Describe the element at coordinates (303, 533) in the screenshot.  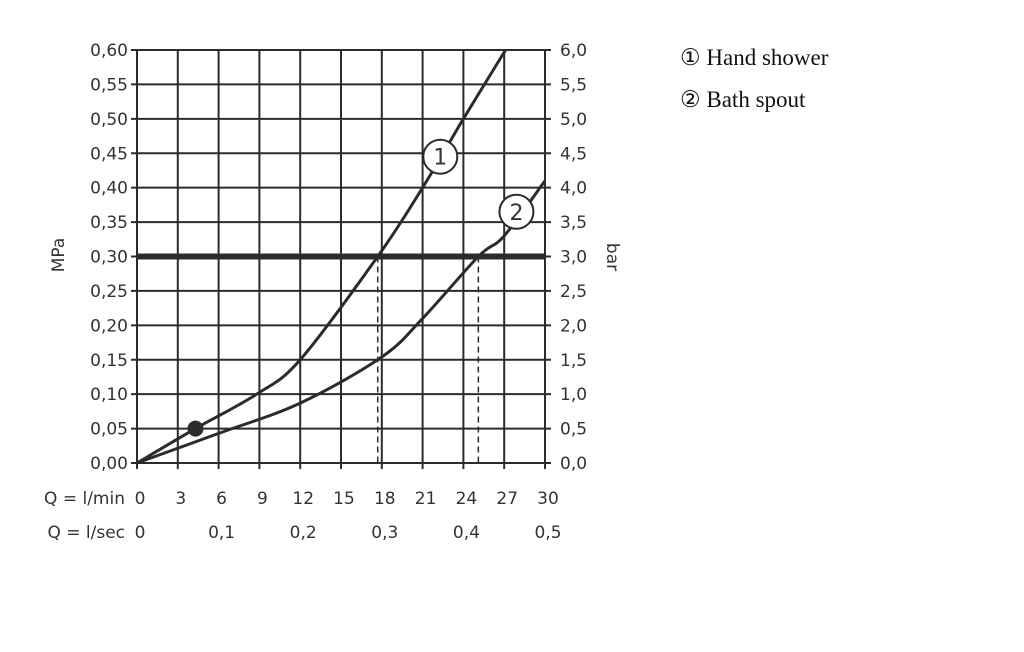
I see `x-tick-lsec: 0,2` at that location.